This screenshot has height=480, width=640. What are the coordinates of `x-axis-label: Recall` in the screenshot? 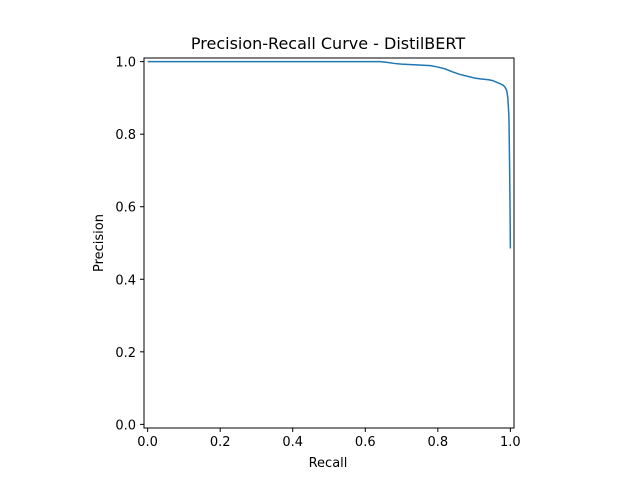 It's located at (328, 463).